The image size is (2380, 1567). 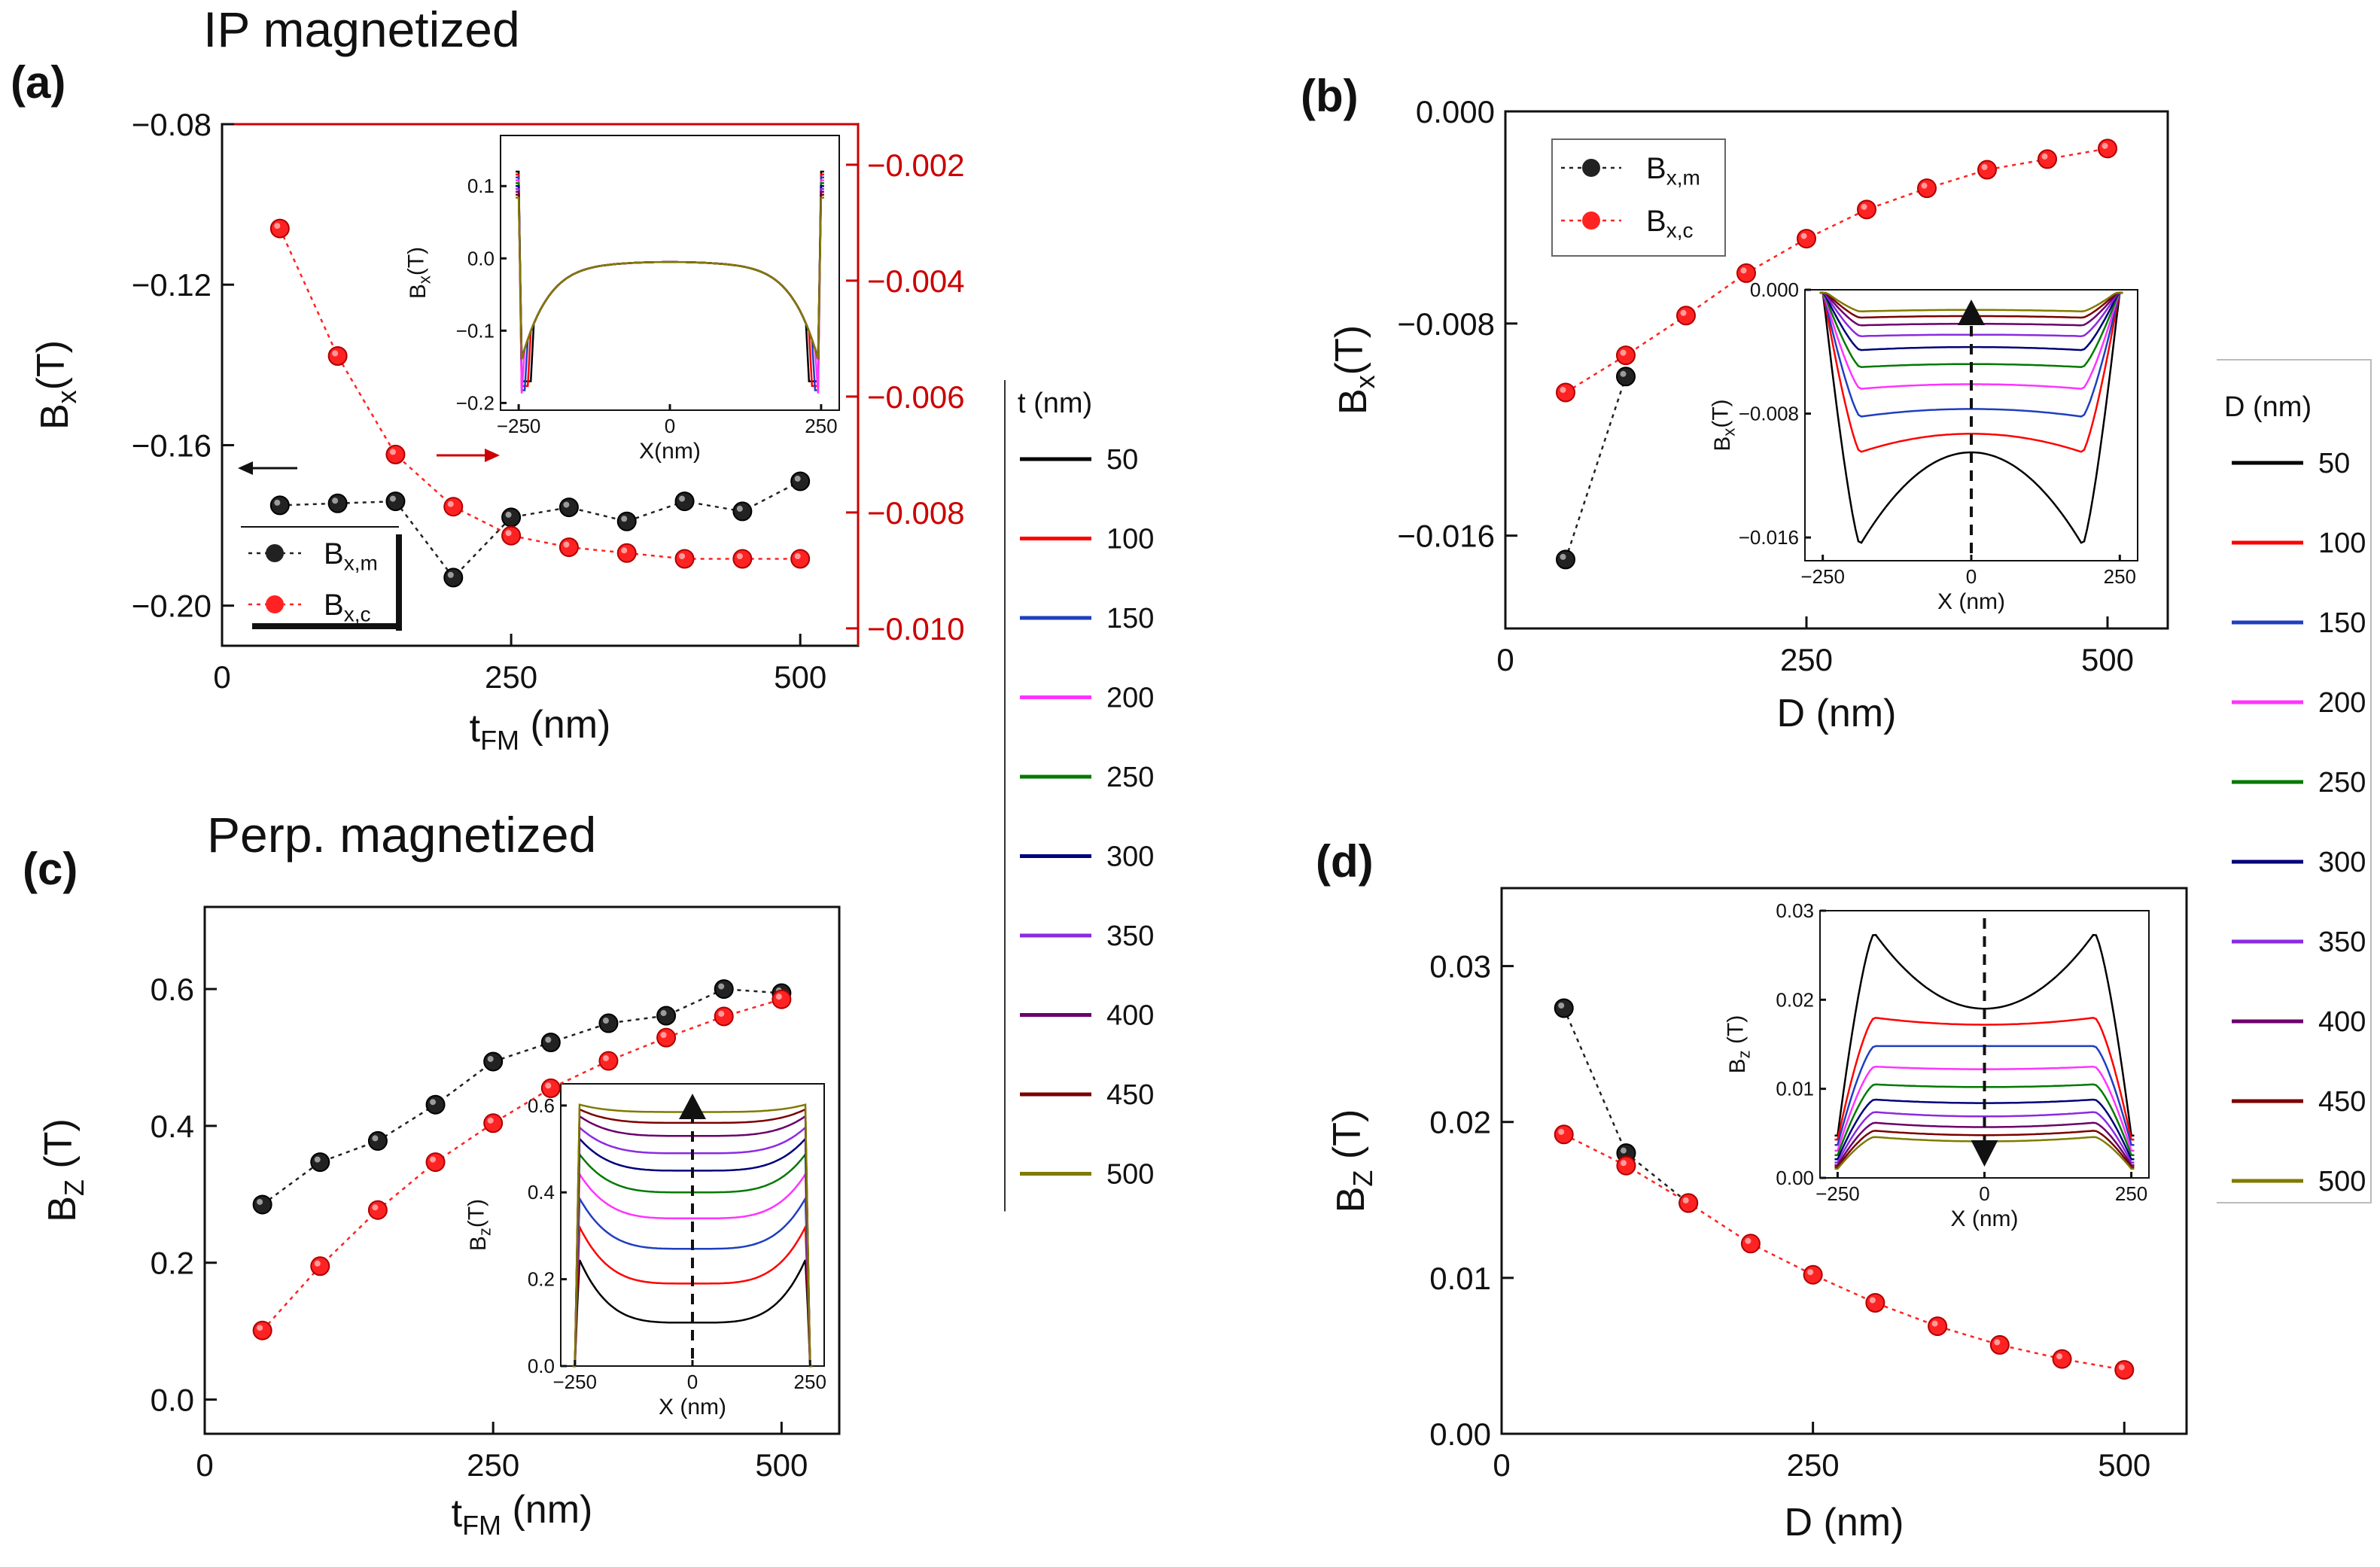 I want to click on panel-c-frame, so click(x=522, y=1170).